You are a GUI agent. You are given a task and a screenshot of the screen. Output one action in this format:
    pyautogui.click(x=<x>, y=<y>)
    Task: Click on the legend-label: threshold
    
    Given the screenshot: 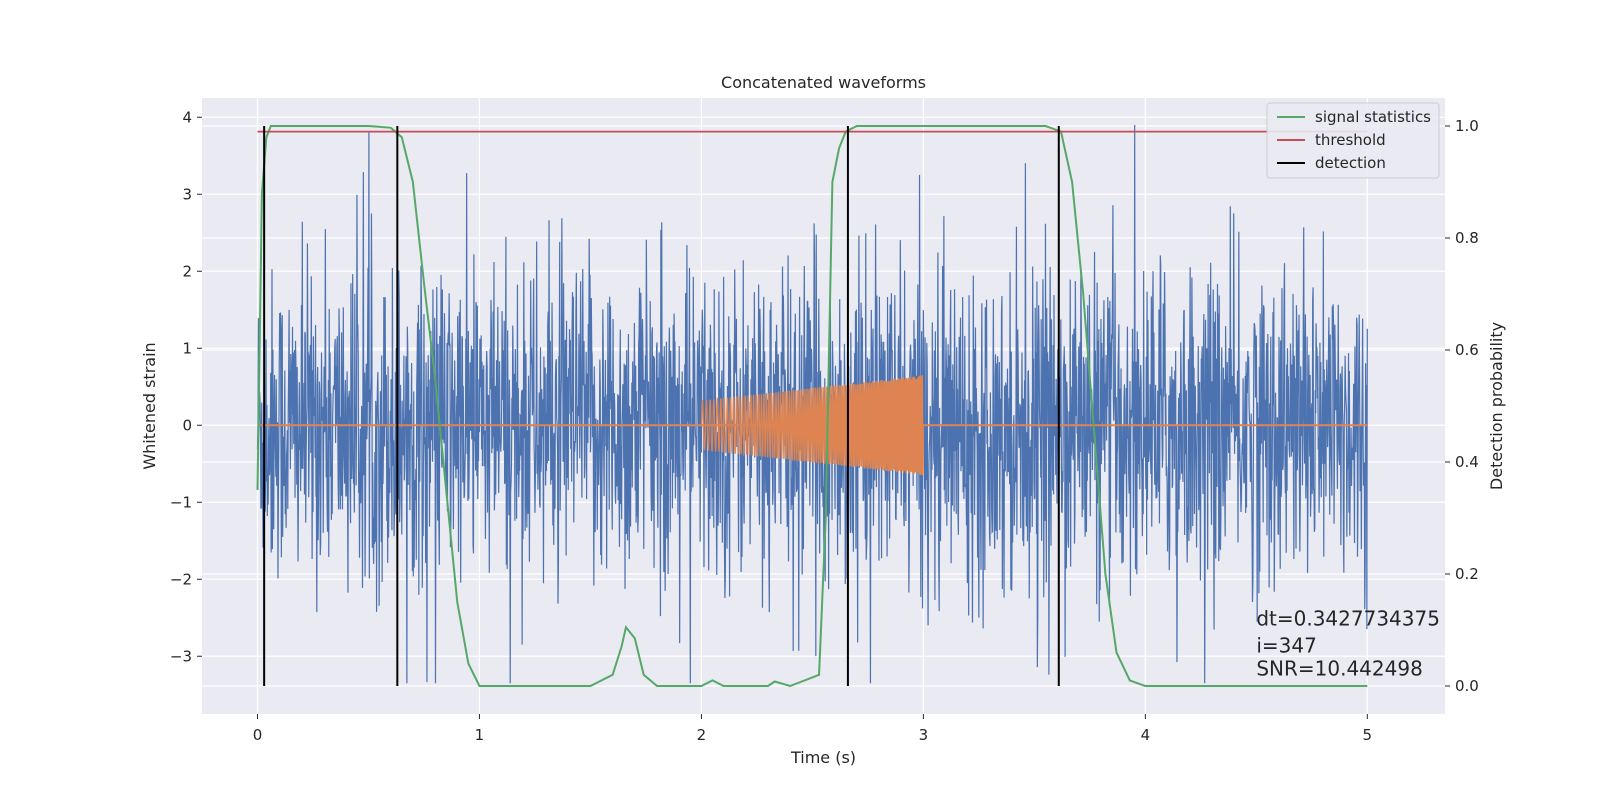 What is the action you would take?
    pyautogui.click(x=1350, y=140)
    